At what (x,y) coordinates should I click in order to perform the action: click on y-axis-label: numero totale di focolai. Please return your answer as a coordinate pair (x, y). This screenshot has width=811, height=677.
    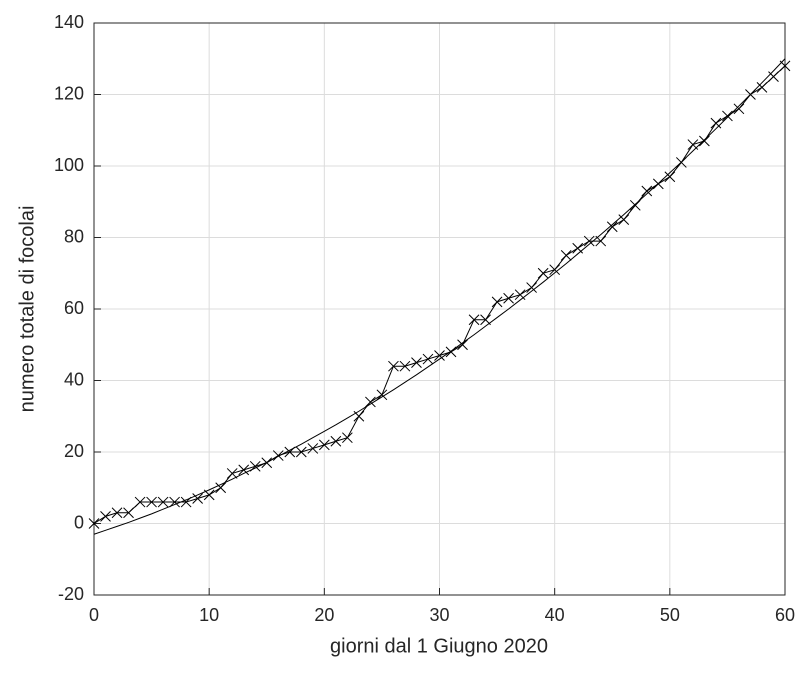
    Looking at the image, I should click on (27, 309).